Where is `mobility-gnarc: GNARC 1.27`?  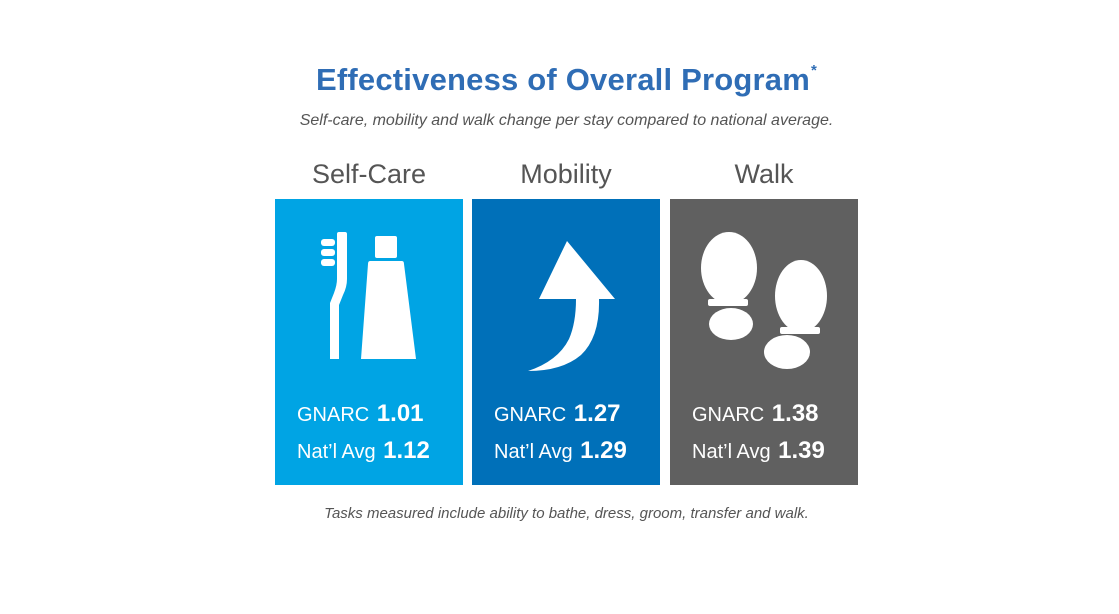
mobility-gnarc: GNARC 1.27 is located at coordinates (557, 414).